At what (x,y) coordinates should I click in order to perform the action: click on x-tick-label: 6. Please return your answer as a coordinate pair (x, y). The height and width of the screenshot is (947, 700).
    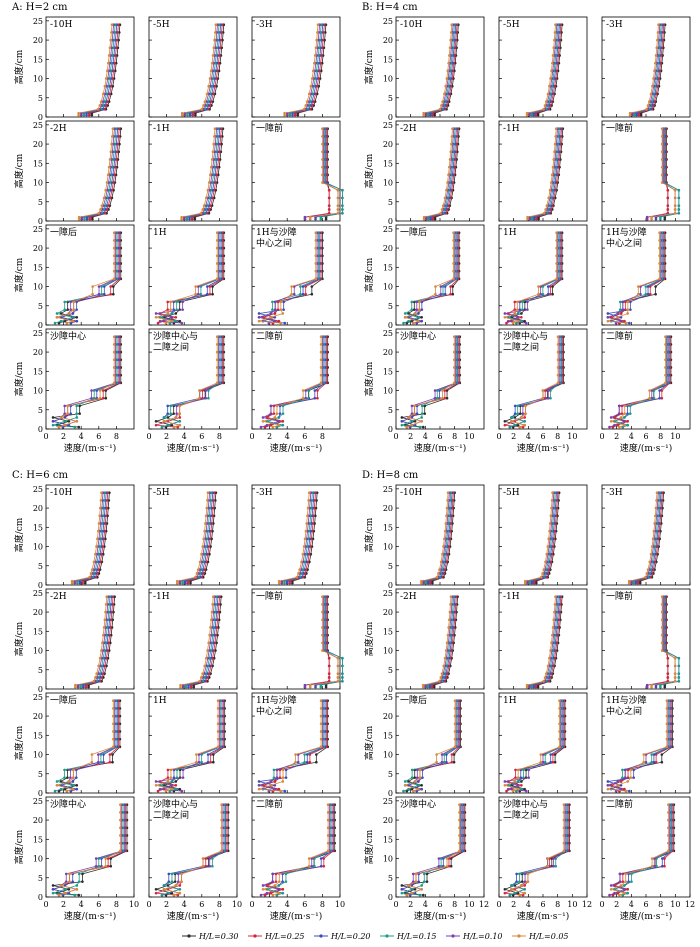
    Looking at the image, I should click on (439, 436).